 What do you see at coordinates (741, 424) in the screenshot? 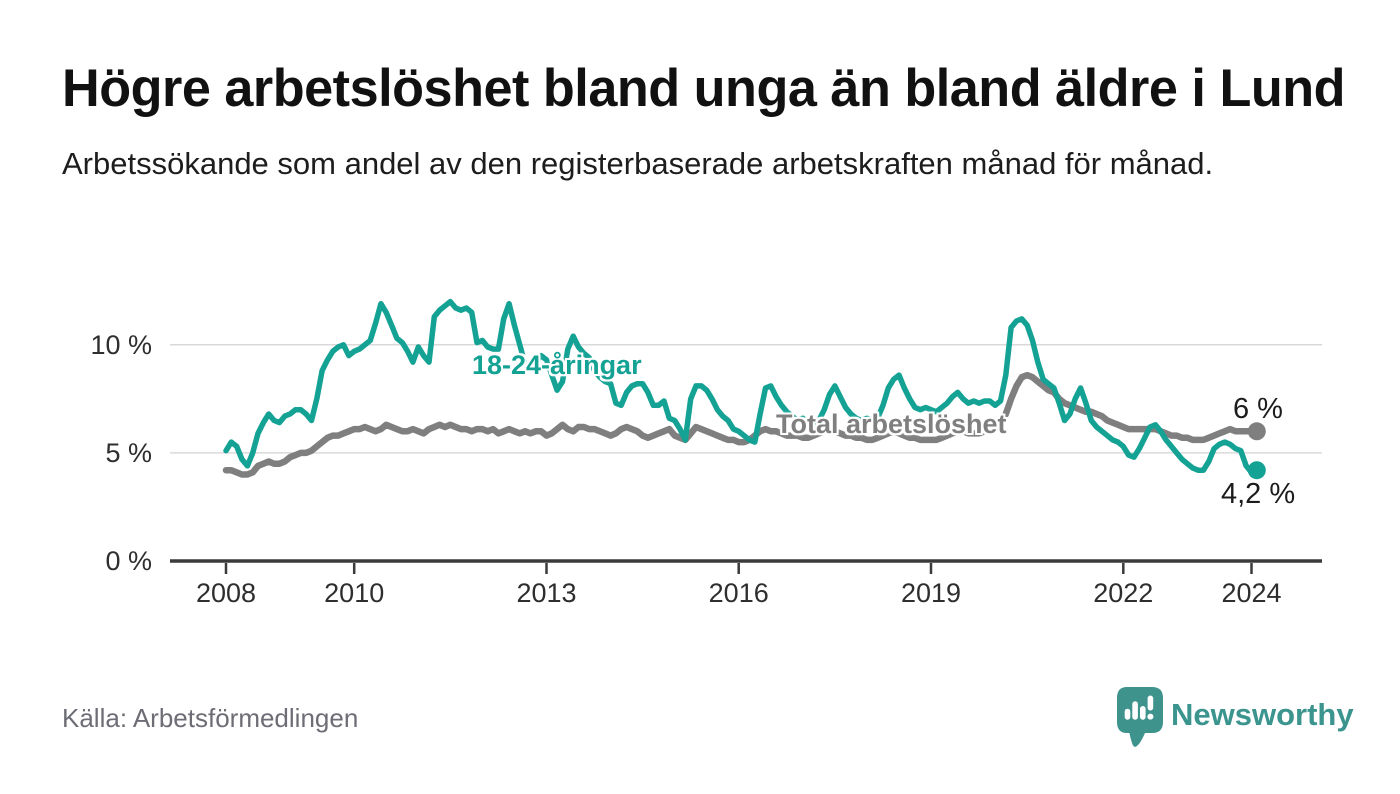
I see `series-line-total` at bounding box center [741, 424].